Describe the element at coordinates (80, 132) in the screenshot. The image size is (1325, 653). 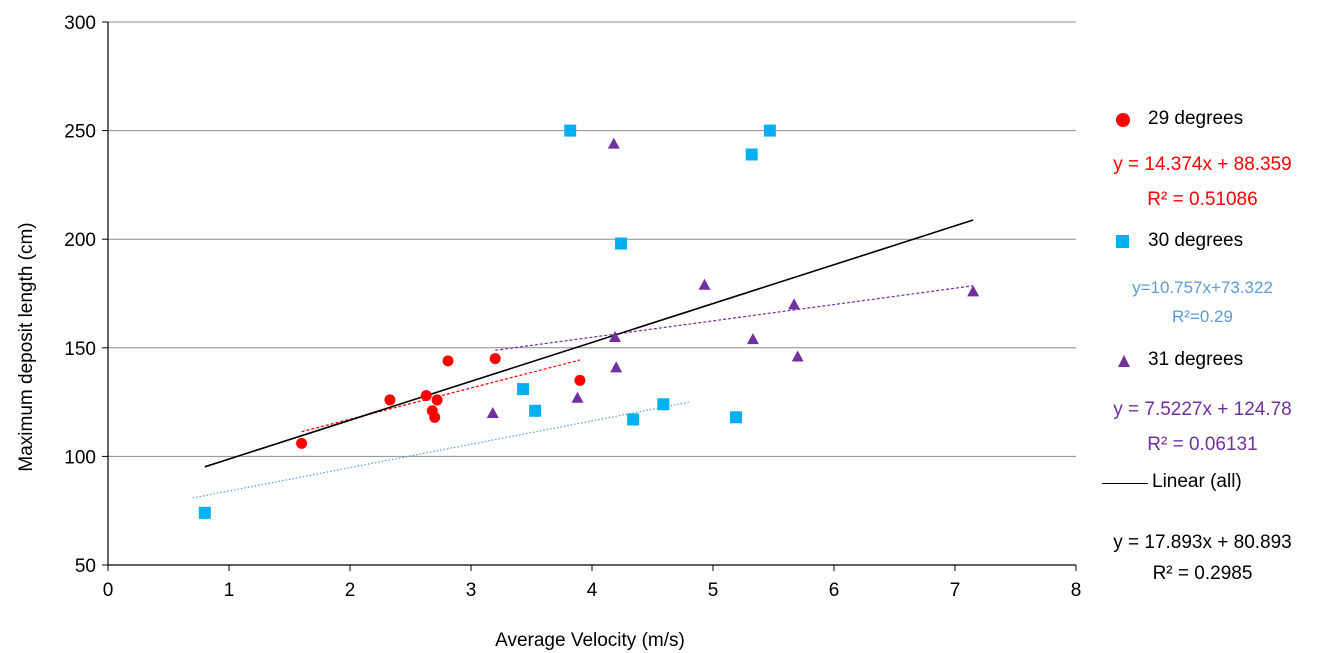
I see `y-tick-label: 250` at that location.